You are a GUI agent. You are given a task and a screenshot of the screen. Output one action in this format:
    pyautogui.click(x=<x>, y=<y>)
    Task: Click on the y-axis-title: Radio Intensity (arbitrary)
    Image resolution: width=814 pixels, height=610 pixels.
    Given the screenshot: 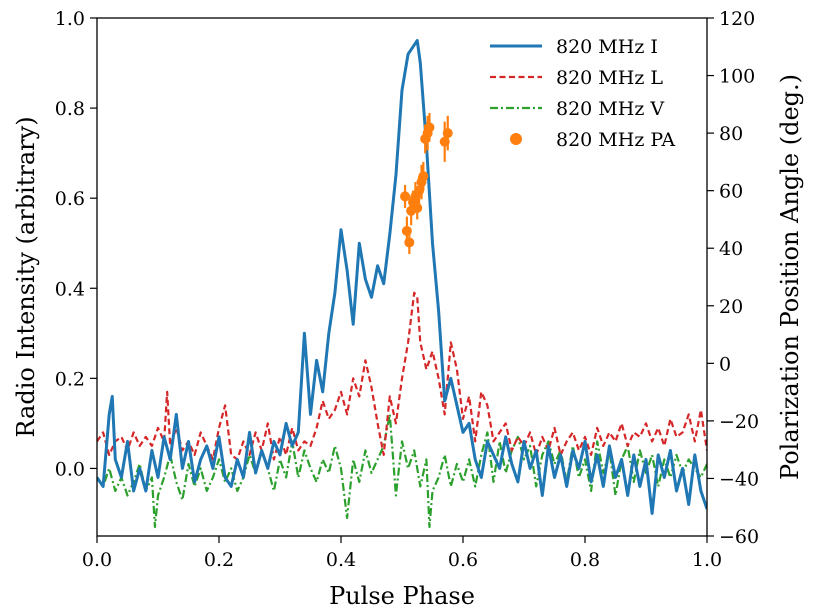 What is the action you would take?
    pyautogui.click(x=26, y=276)
    